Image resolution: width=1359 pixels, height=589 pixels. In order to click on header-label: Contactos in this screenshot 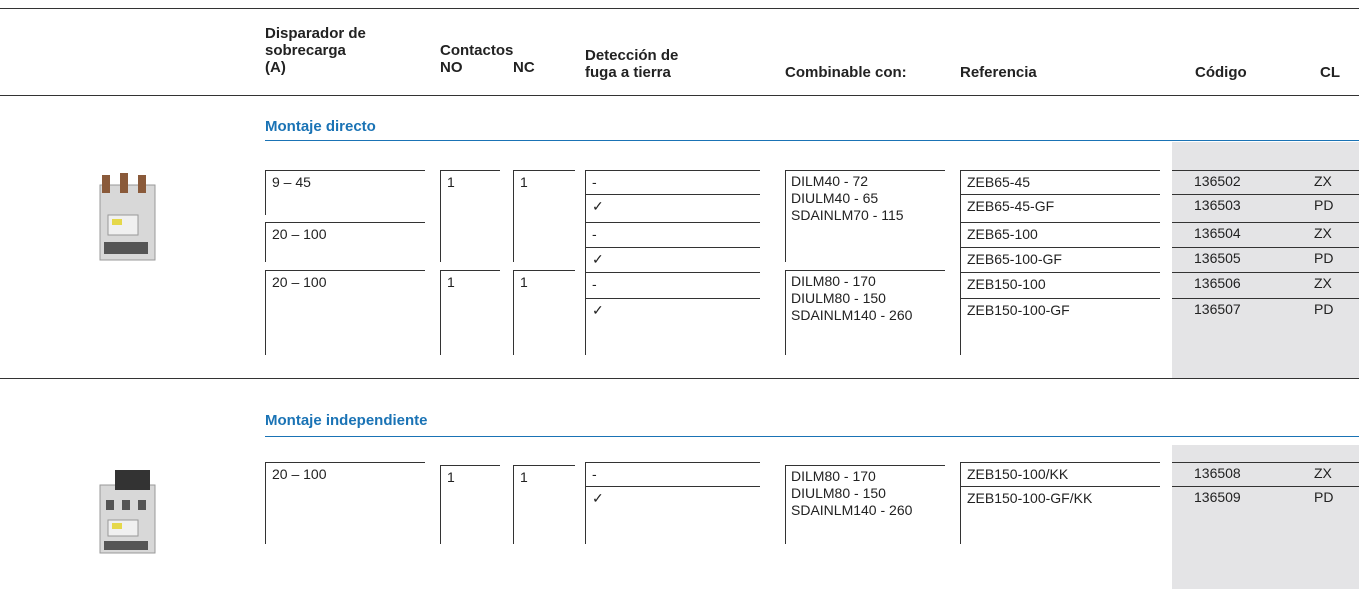, I will do `click(477, 50)`.